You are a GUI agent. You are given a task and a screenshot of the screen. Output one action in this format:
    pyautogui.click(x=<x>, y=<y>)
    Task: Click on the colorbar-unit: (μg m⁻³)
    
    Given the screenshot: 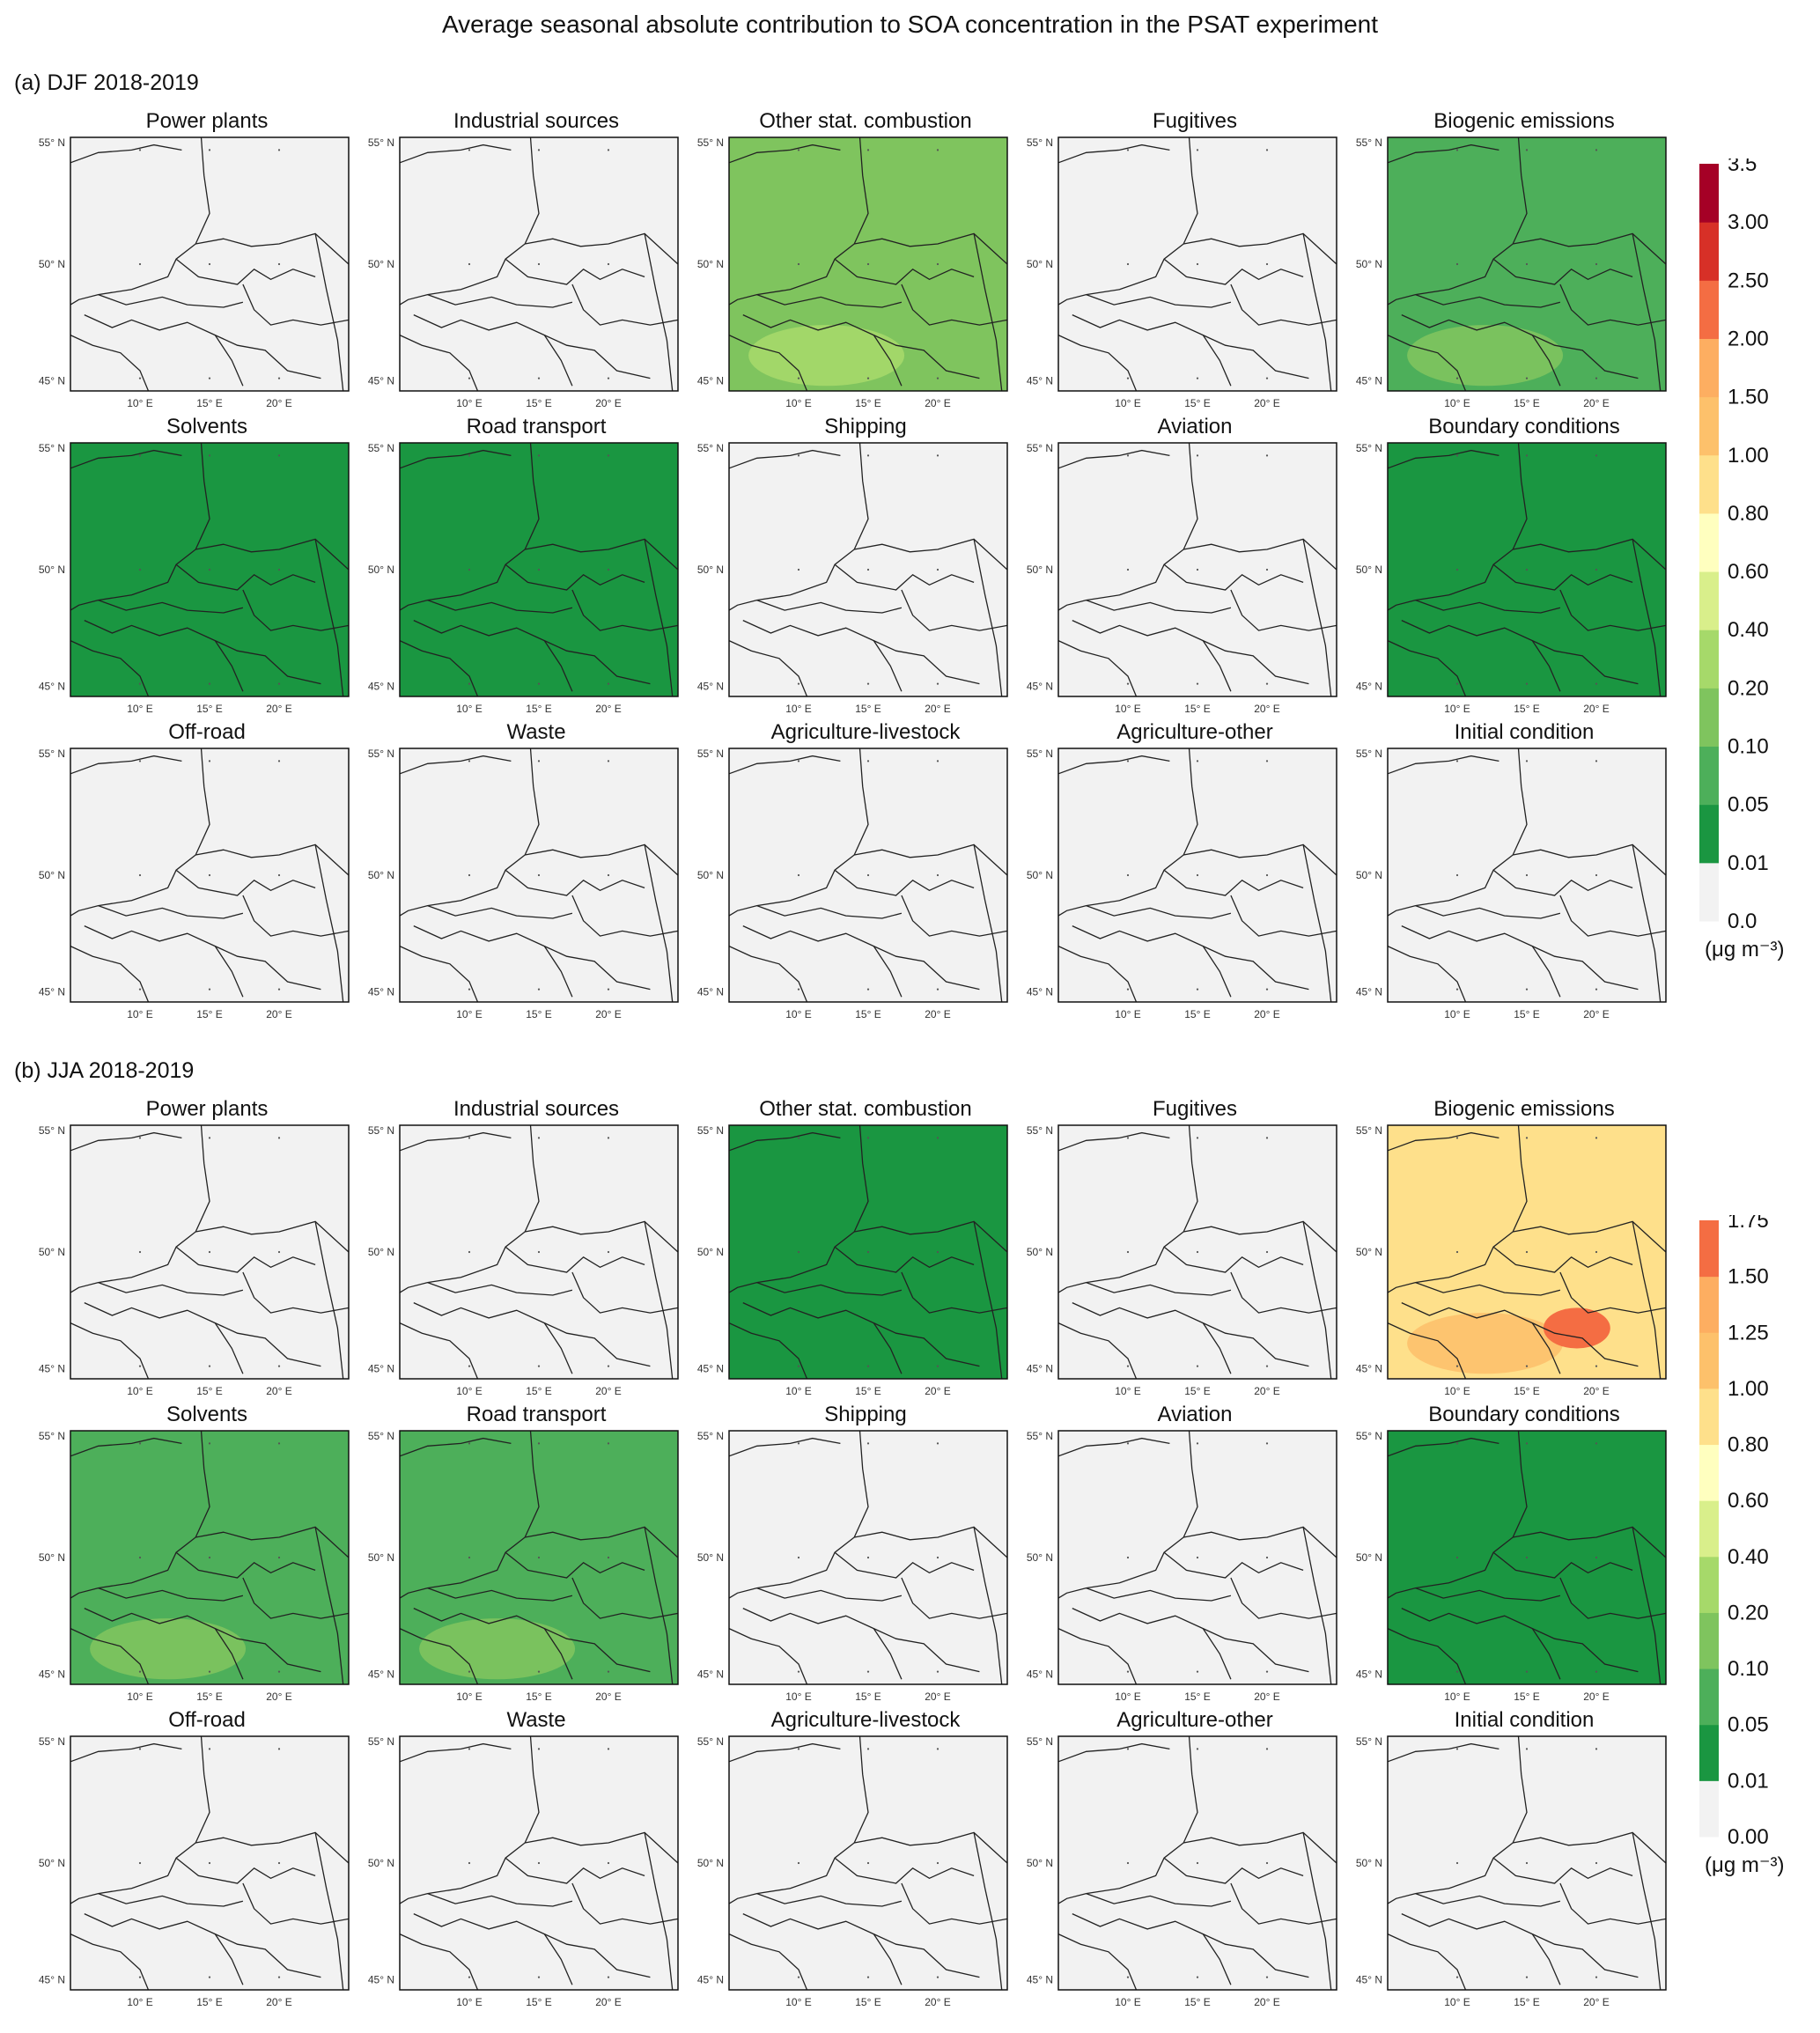 What is the action you would take?
    pyautogui.click(x=1745, y=950)
    